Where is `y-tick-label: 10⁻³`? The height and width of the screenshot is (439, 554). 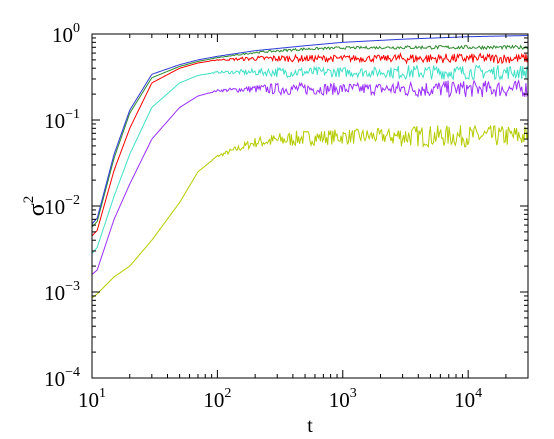 y-tick-label: 10⁻³ is located at coordinates (62, 292).